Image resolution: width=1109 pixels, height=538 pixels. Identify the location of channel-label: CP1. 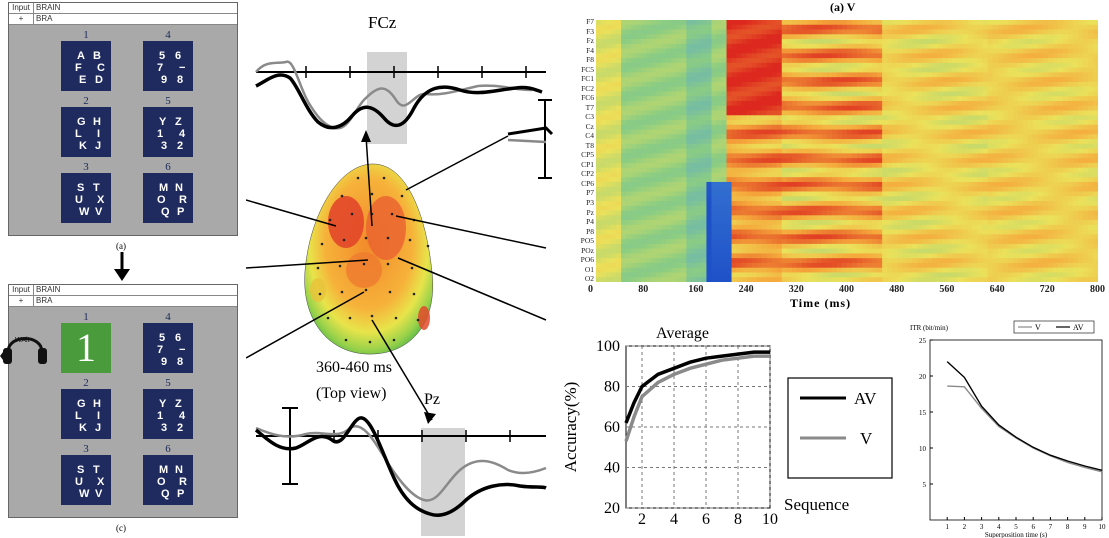
(587, 164).